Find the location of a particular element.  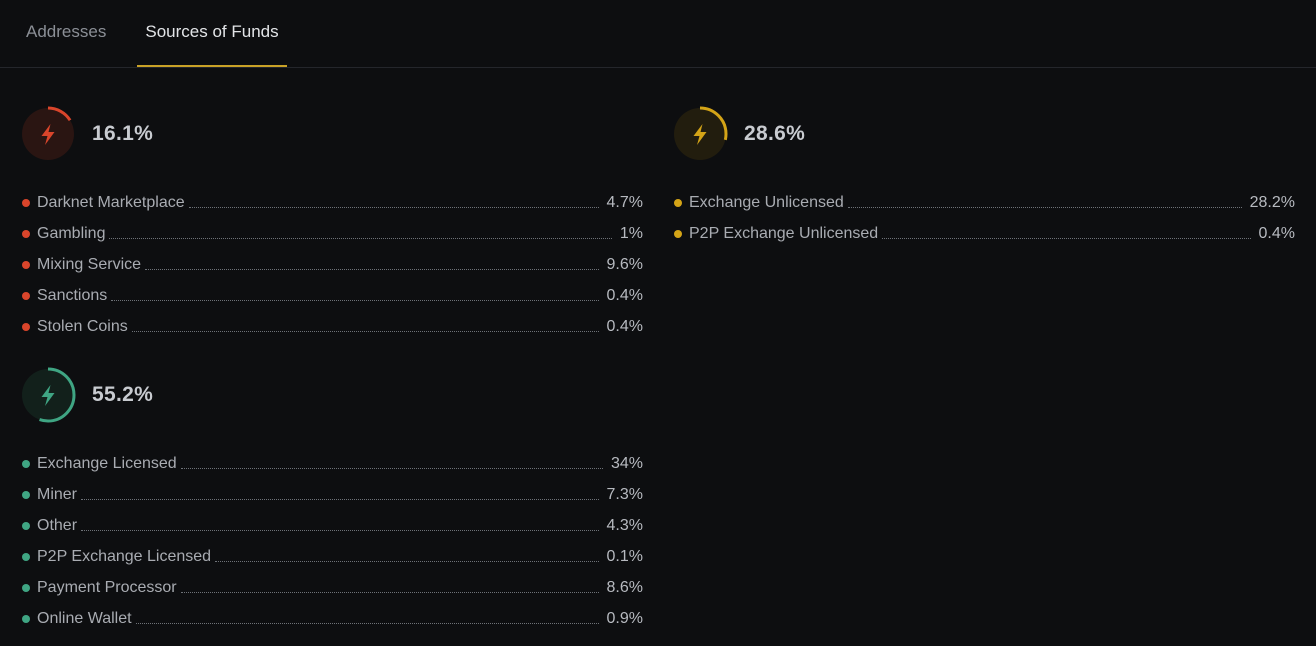

source-label: Payment Processor is located at coordinates (107, 587).